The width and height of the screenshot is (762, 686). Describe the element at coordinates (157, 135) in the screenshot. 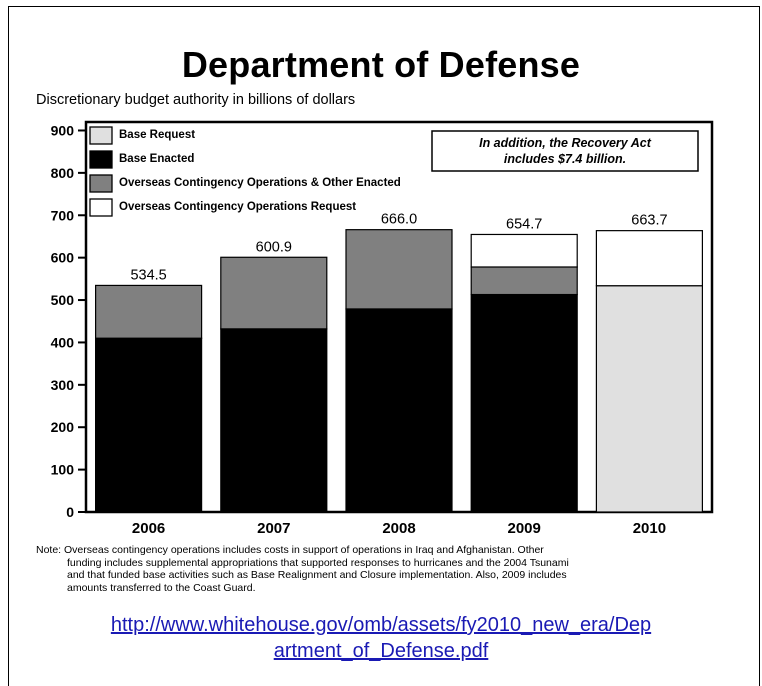

I see `legend-label: Base Request` at that location.